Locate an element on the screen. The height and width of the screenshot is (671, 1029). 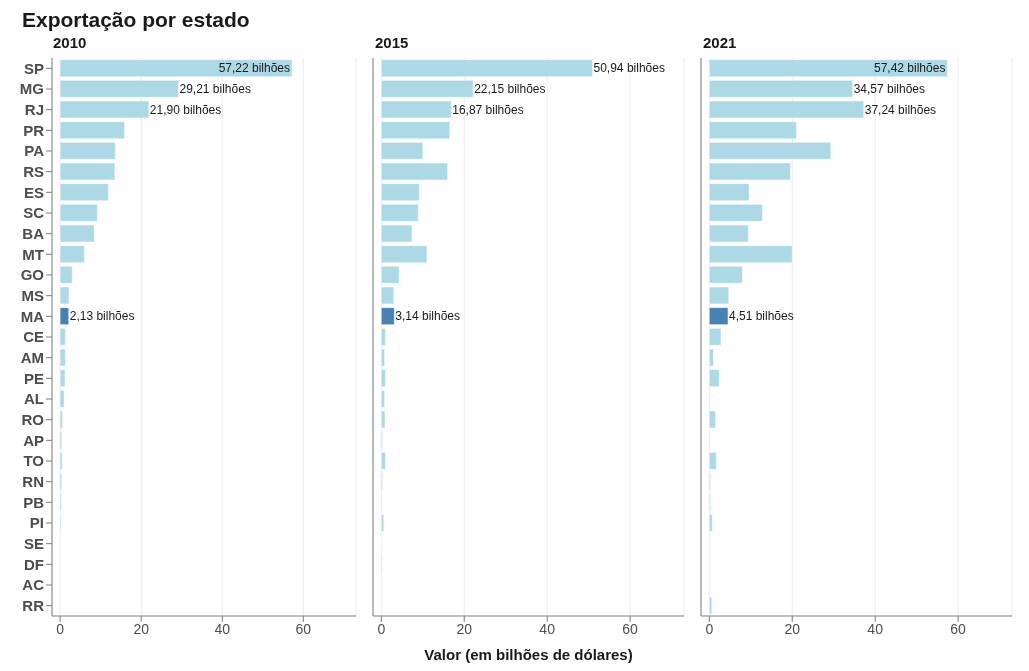
chart-subtitle: 2010 is located at coordinates (70, 43).